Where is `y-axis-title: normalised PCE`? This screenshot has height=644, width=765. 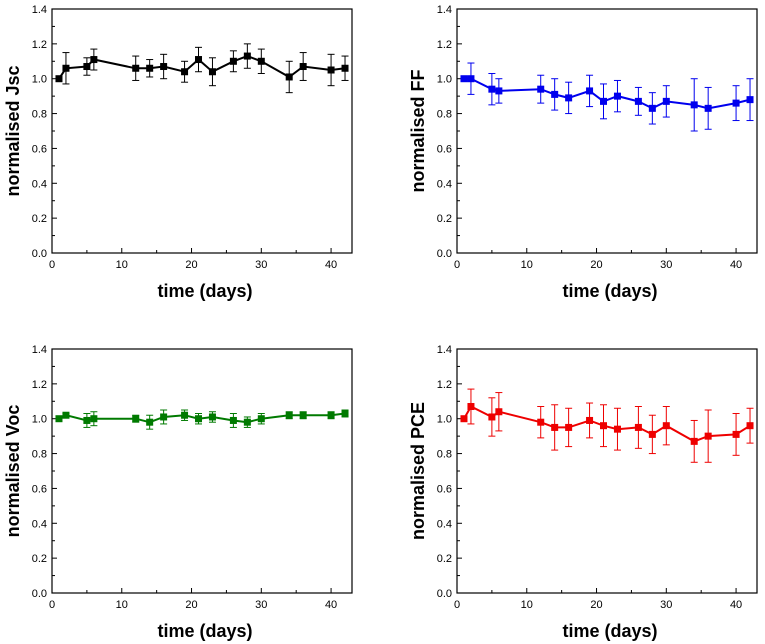 y-axis-title: normalised PCE is located at coordinates (418, 471).